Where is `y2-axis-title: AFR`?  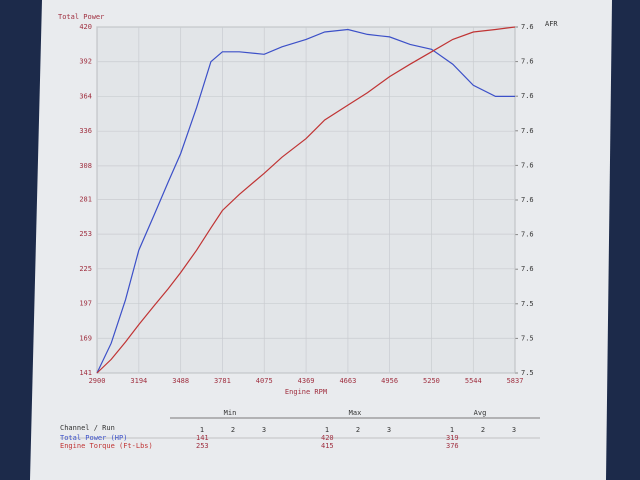
y2-axis-title: AFR is located at coordinates (551, 24).